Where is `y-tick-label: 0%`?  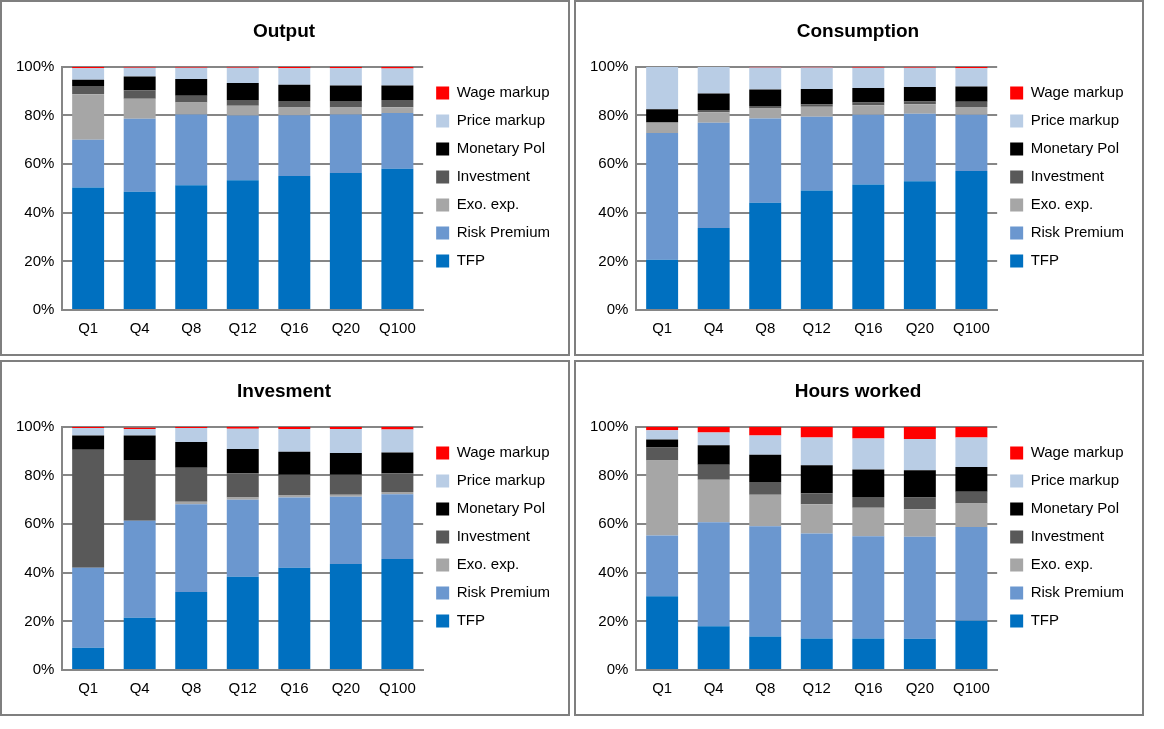 y-tick-label: 0% is located at coordinates (617, 309).